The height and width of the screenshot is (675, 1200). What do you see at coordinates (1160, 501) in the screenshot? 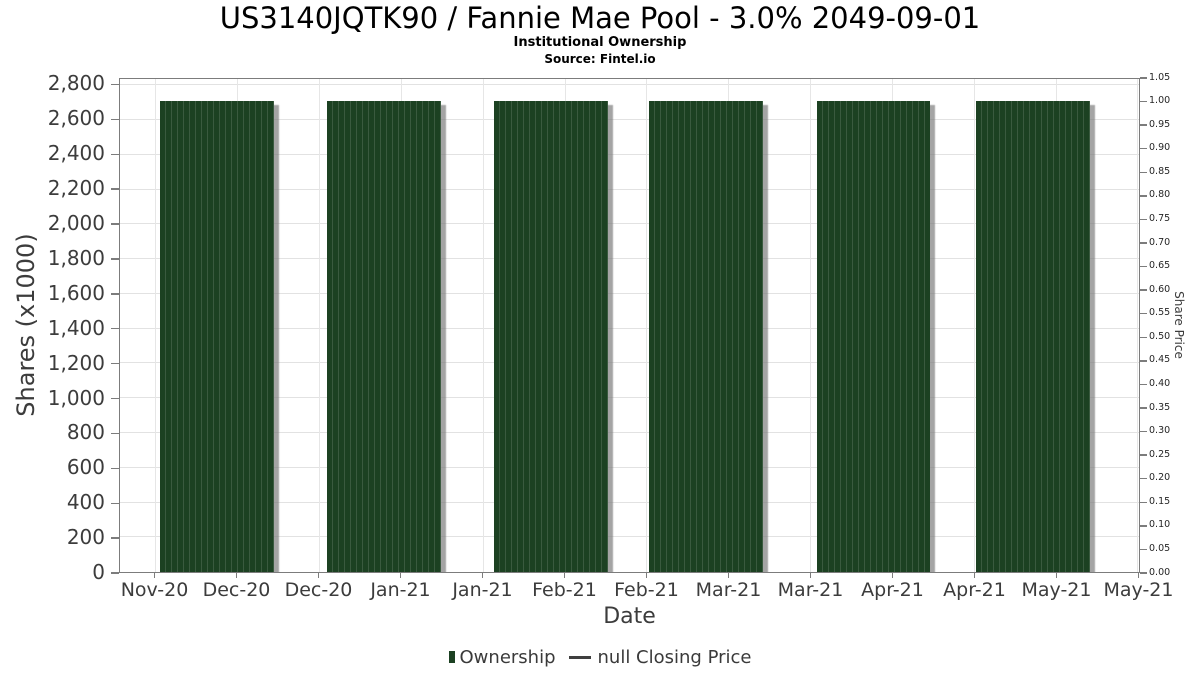
I see `right-axis-tick-label: 0.15` at bounding box center [1160, 501].